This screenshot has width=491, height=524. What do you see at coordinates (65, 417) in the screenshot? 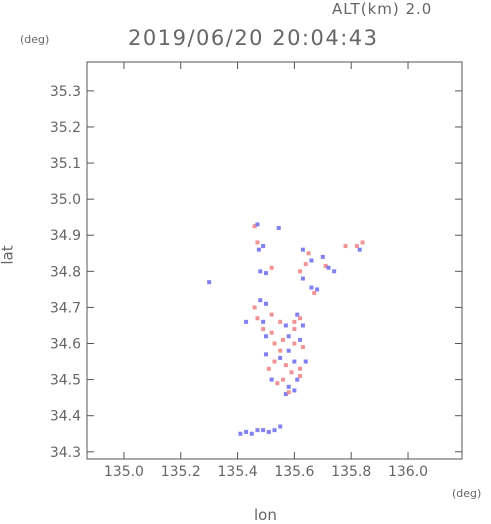
I see `y-tick-label: 34.4` at bounding box center [65, 417].